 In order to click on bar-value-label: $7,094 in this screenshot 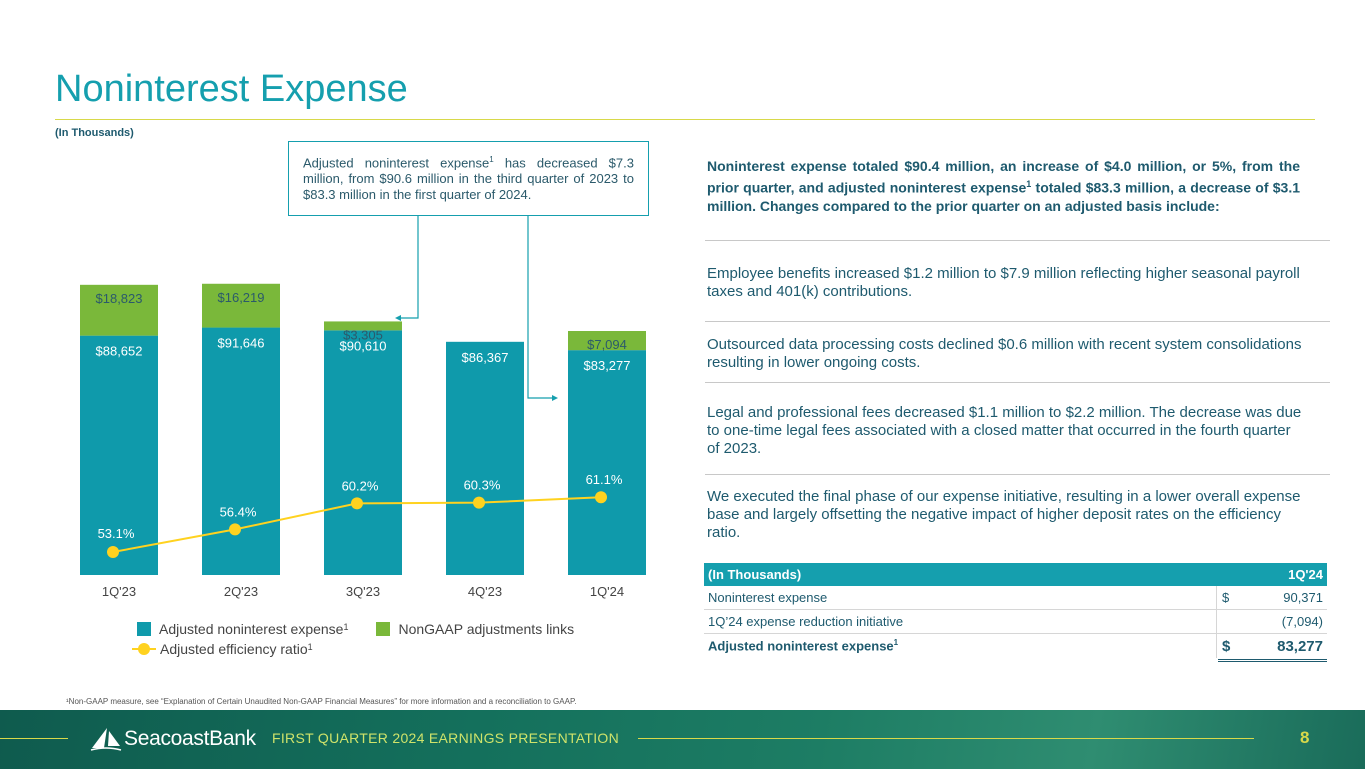, I will do `click(607, 344)`.